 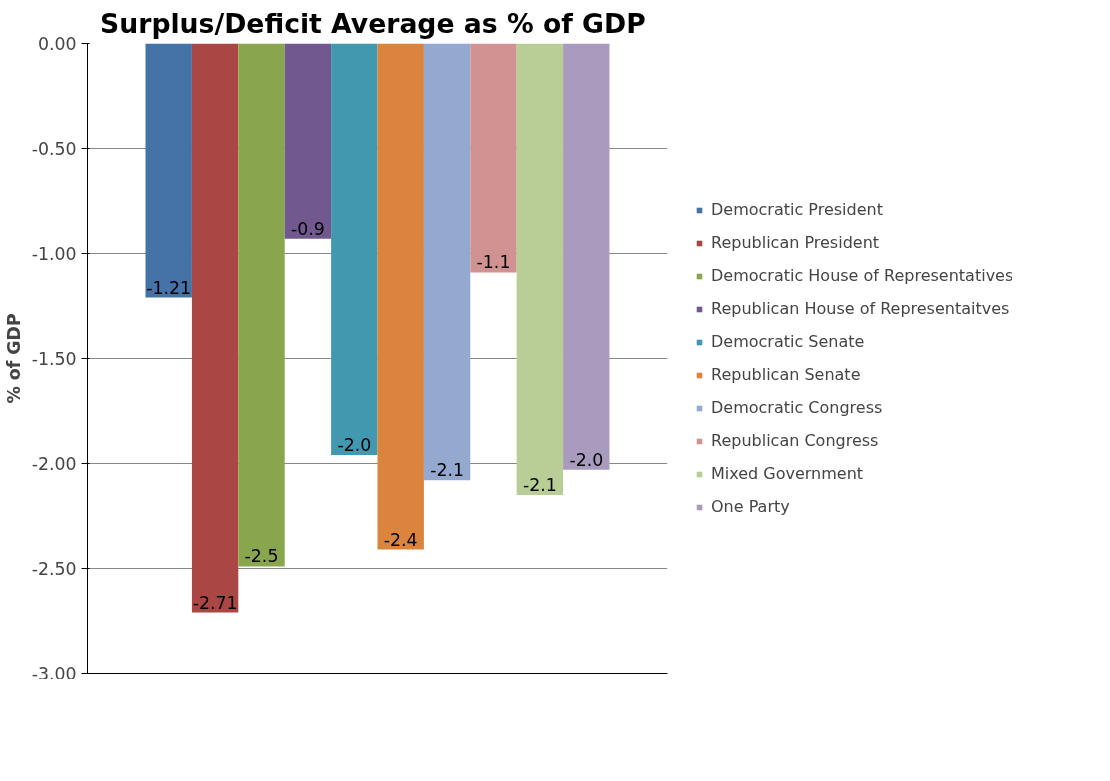 I want to click on legend-label: Mixed Government, so click(x=787, y=473).